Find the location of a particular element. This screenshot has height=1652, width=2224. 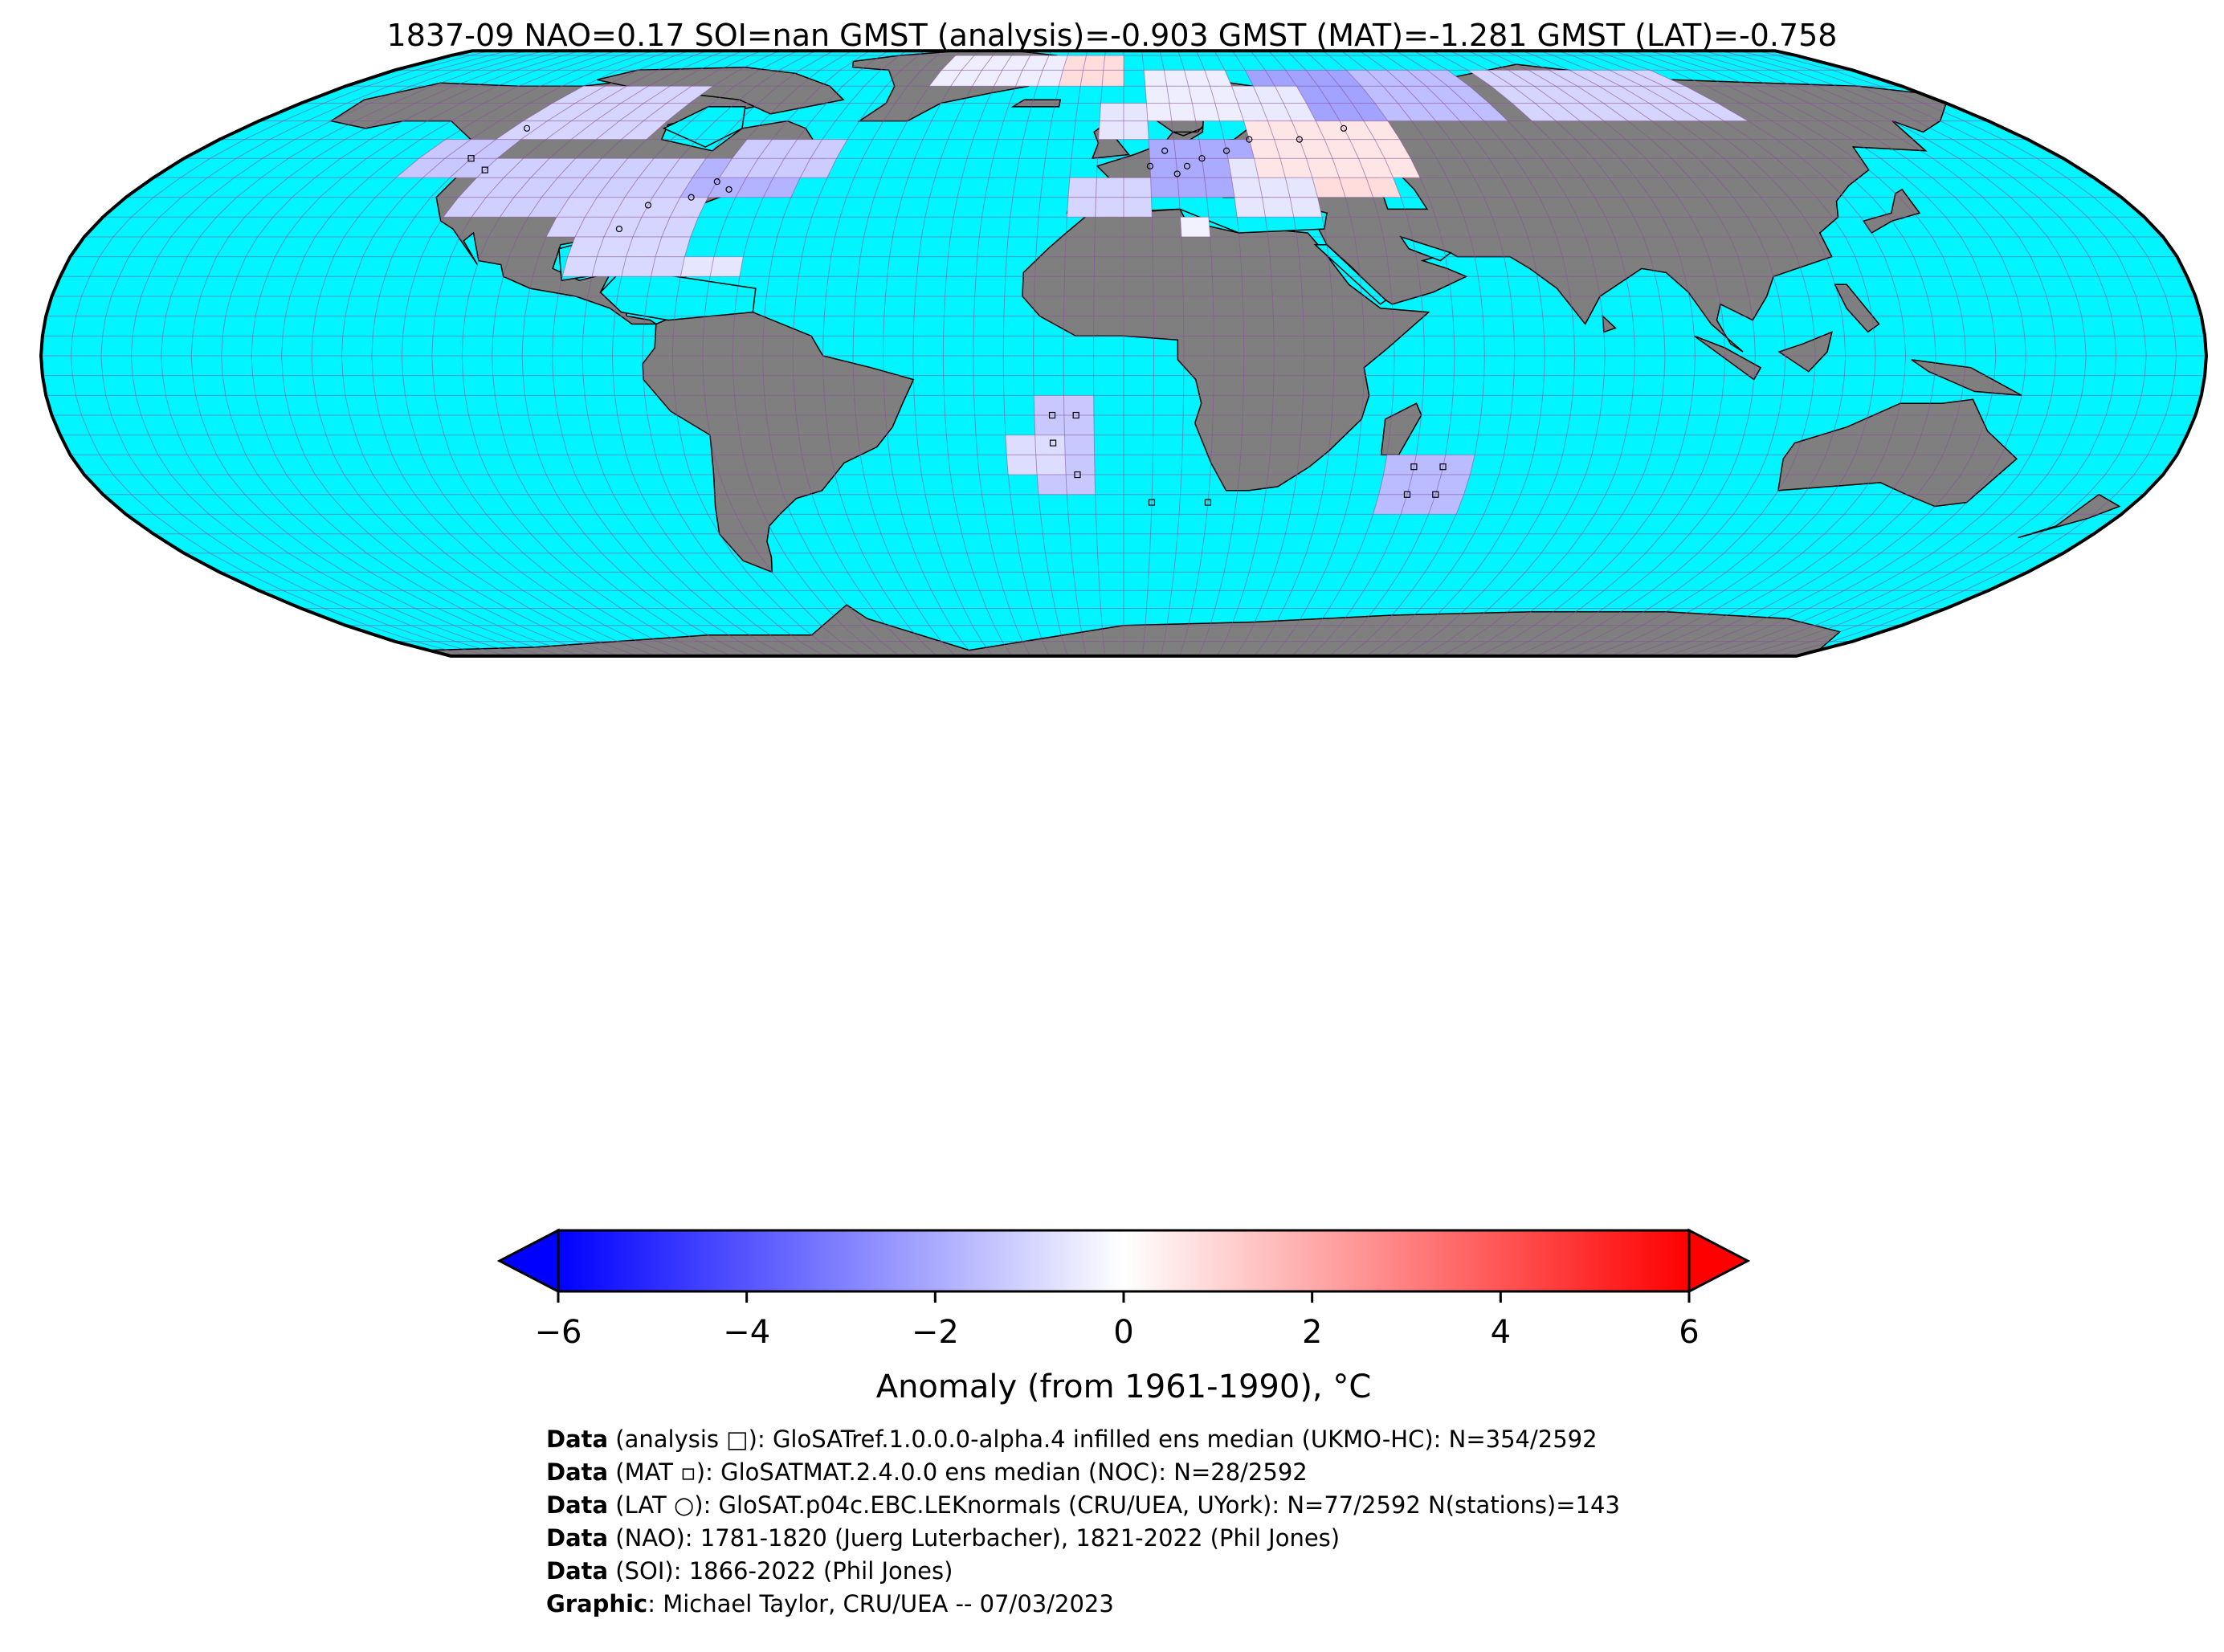

caribbean-sea-water is located at coordinates (678, 294).